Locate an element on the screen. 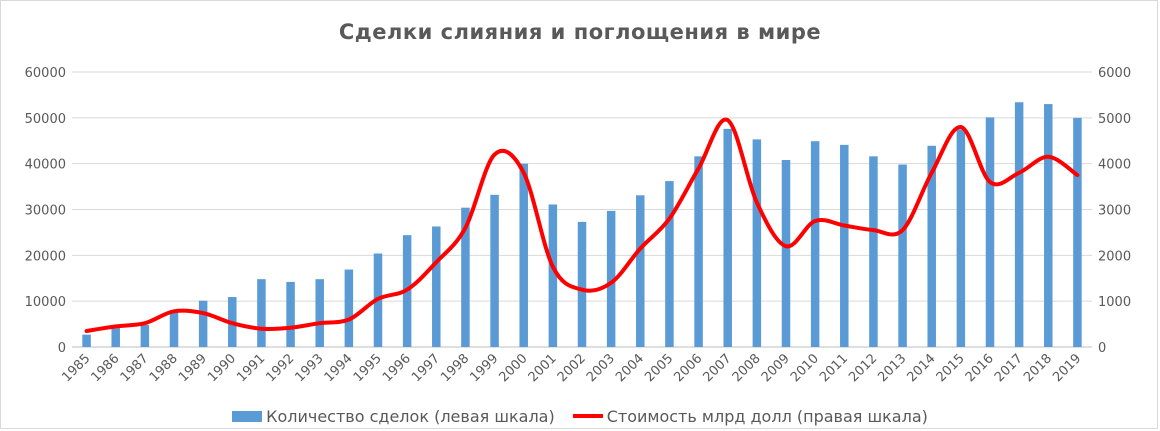 This screenshot has width=1160, height=431. x-tick-label: 1992 is located at coordinates (280, 368).